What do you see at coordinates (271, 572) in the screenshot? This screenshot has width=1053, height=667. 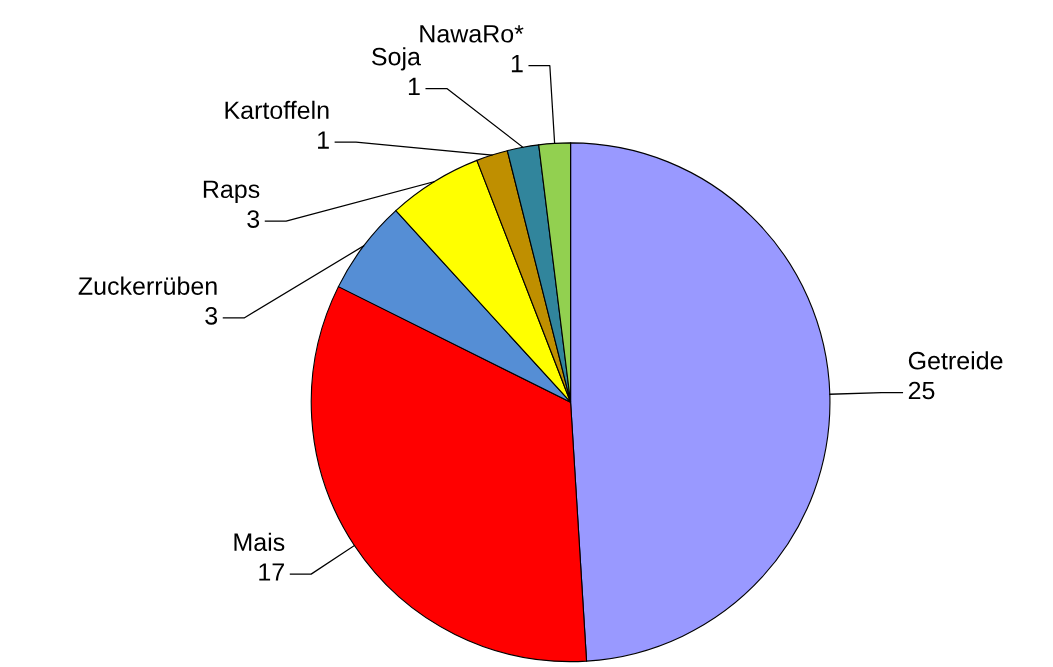 I see `data-label: 17` at bounding box center [271, 572].